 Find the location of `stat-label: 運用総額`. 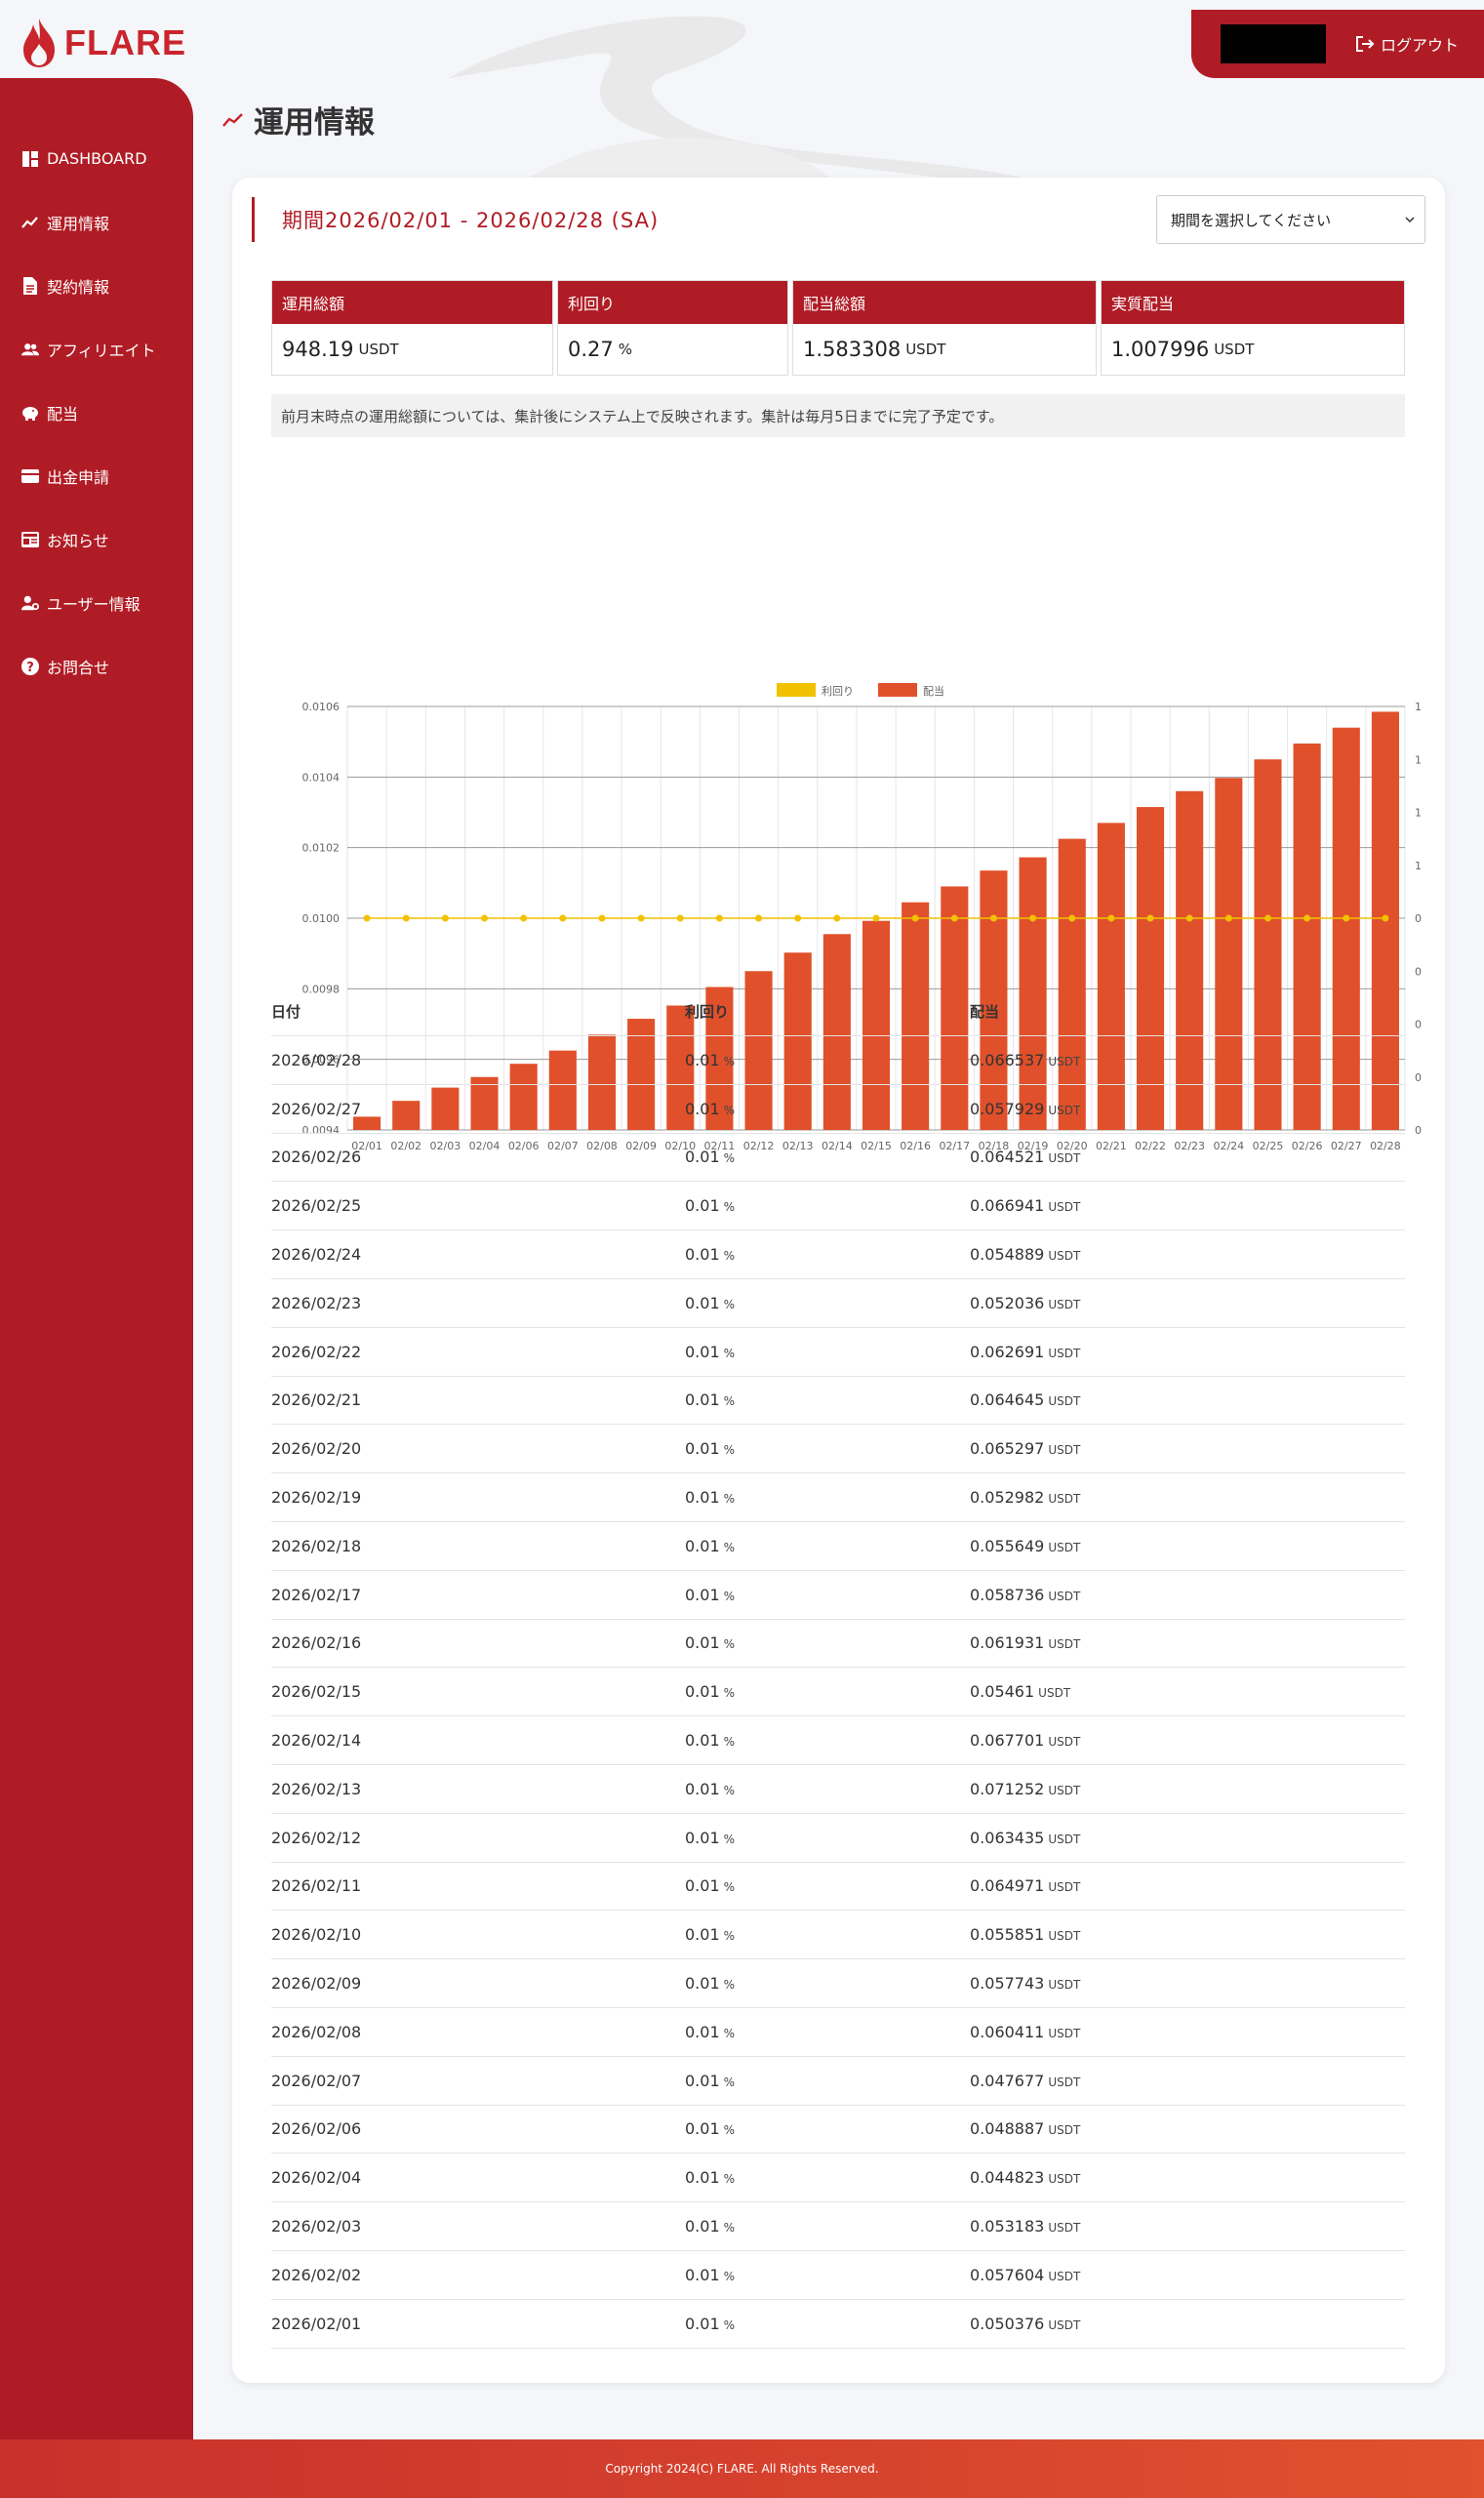

stat-label: 運用総額 is located at coordinates (412, 302).